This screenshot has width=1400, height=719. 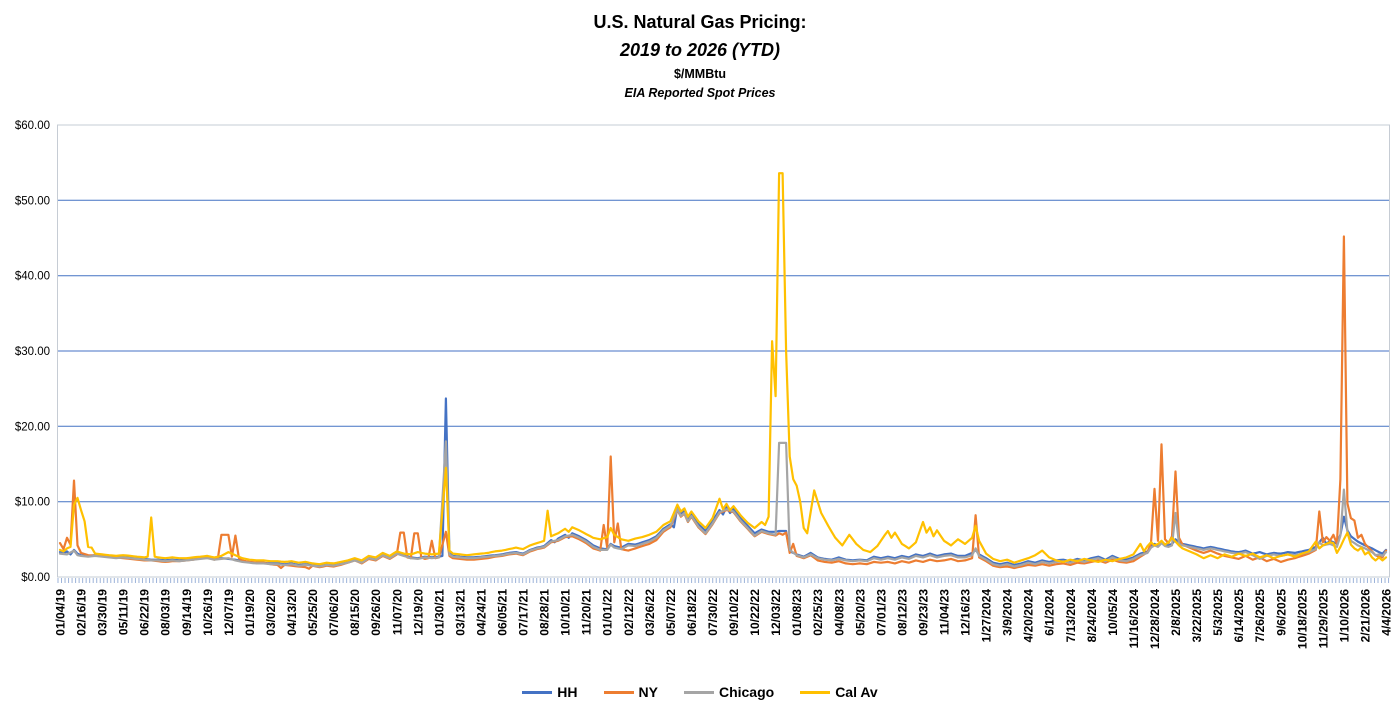 What do you see at coordinates (713, 612) in the screenshot?
I see `x-axis-label: 07/30/22` at bounding box center [713, 612].